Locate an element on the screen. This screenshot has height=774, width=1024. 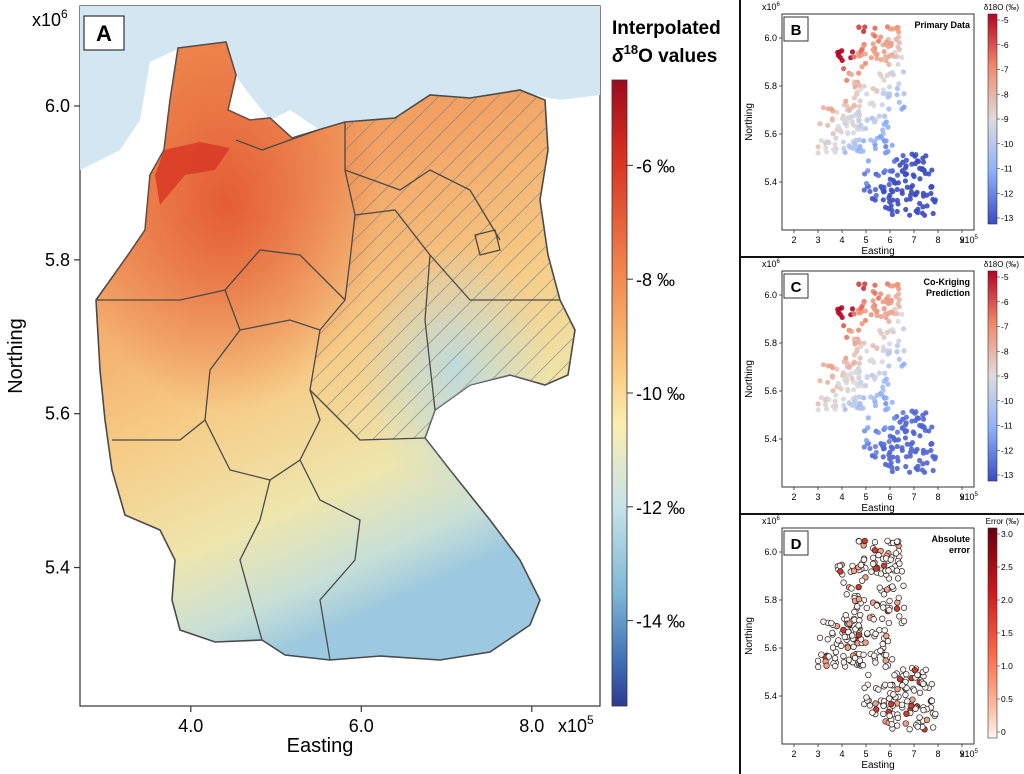
x-tick-label: 5 is located at coordinates (865, 240).